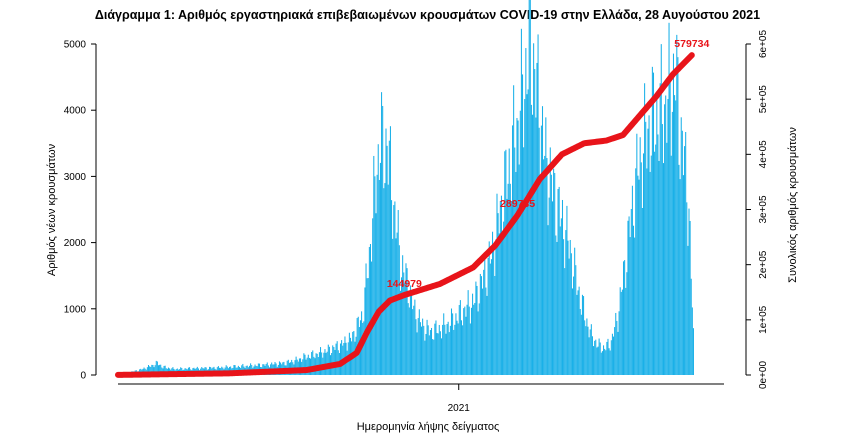 This screenshot has width=855, height=438. Describe the element at coordinates (75, 45) in the screenshot. I see `y-tick-label: 5000` at that location.